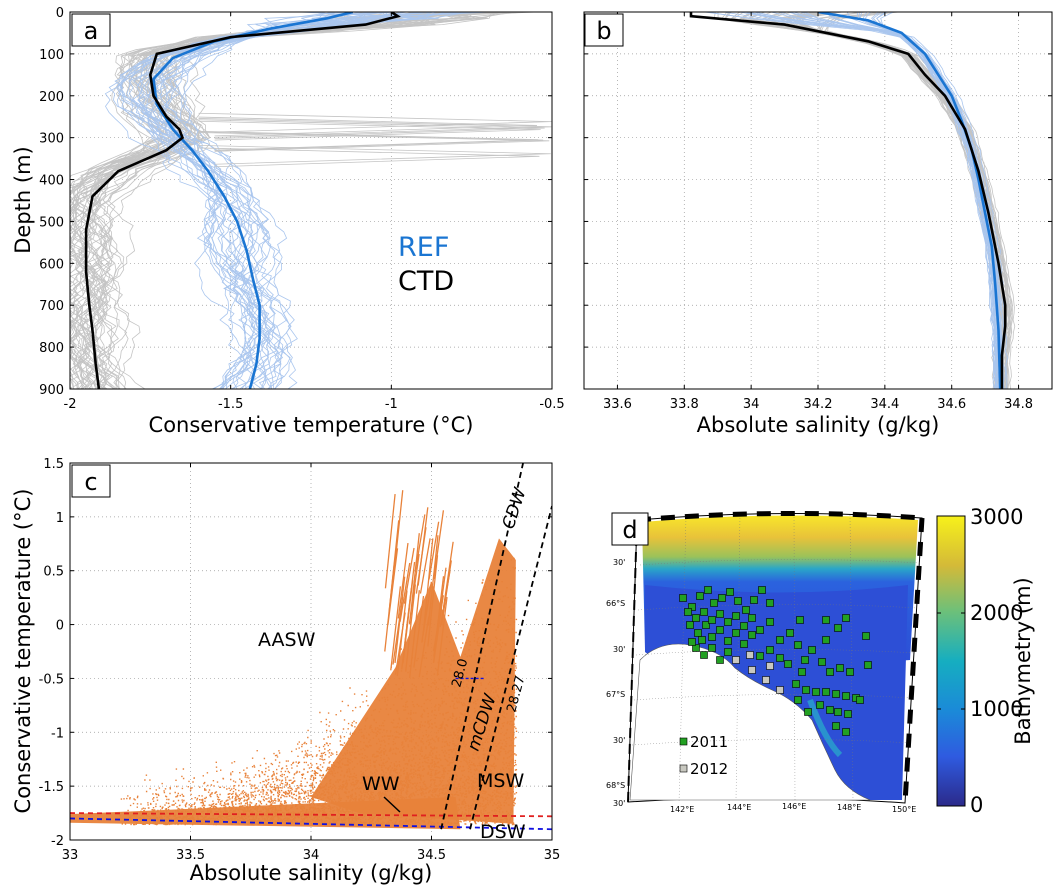 This screenshot has width=1053, height=888. What do you see at coordinates (423, 247) in the screenshot?
I see `panel-a-legend-ref: REF` at bounding box center [423, 247].